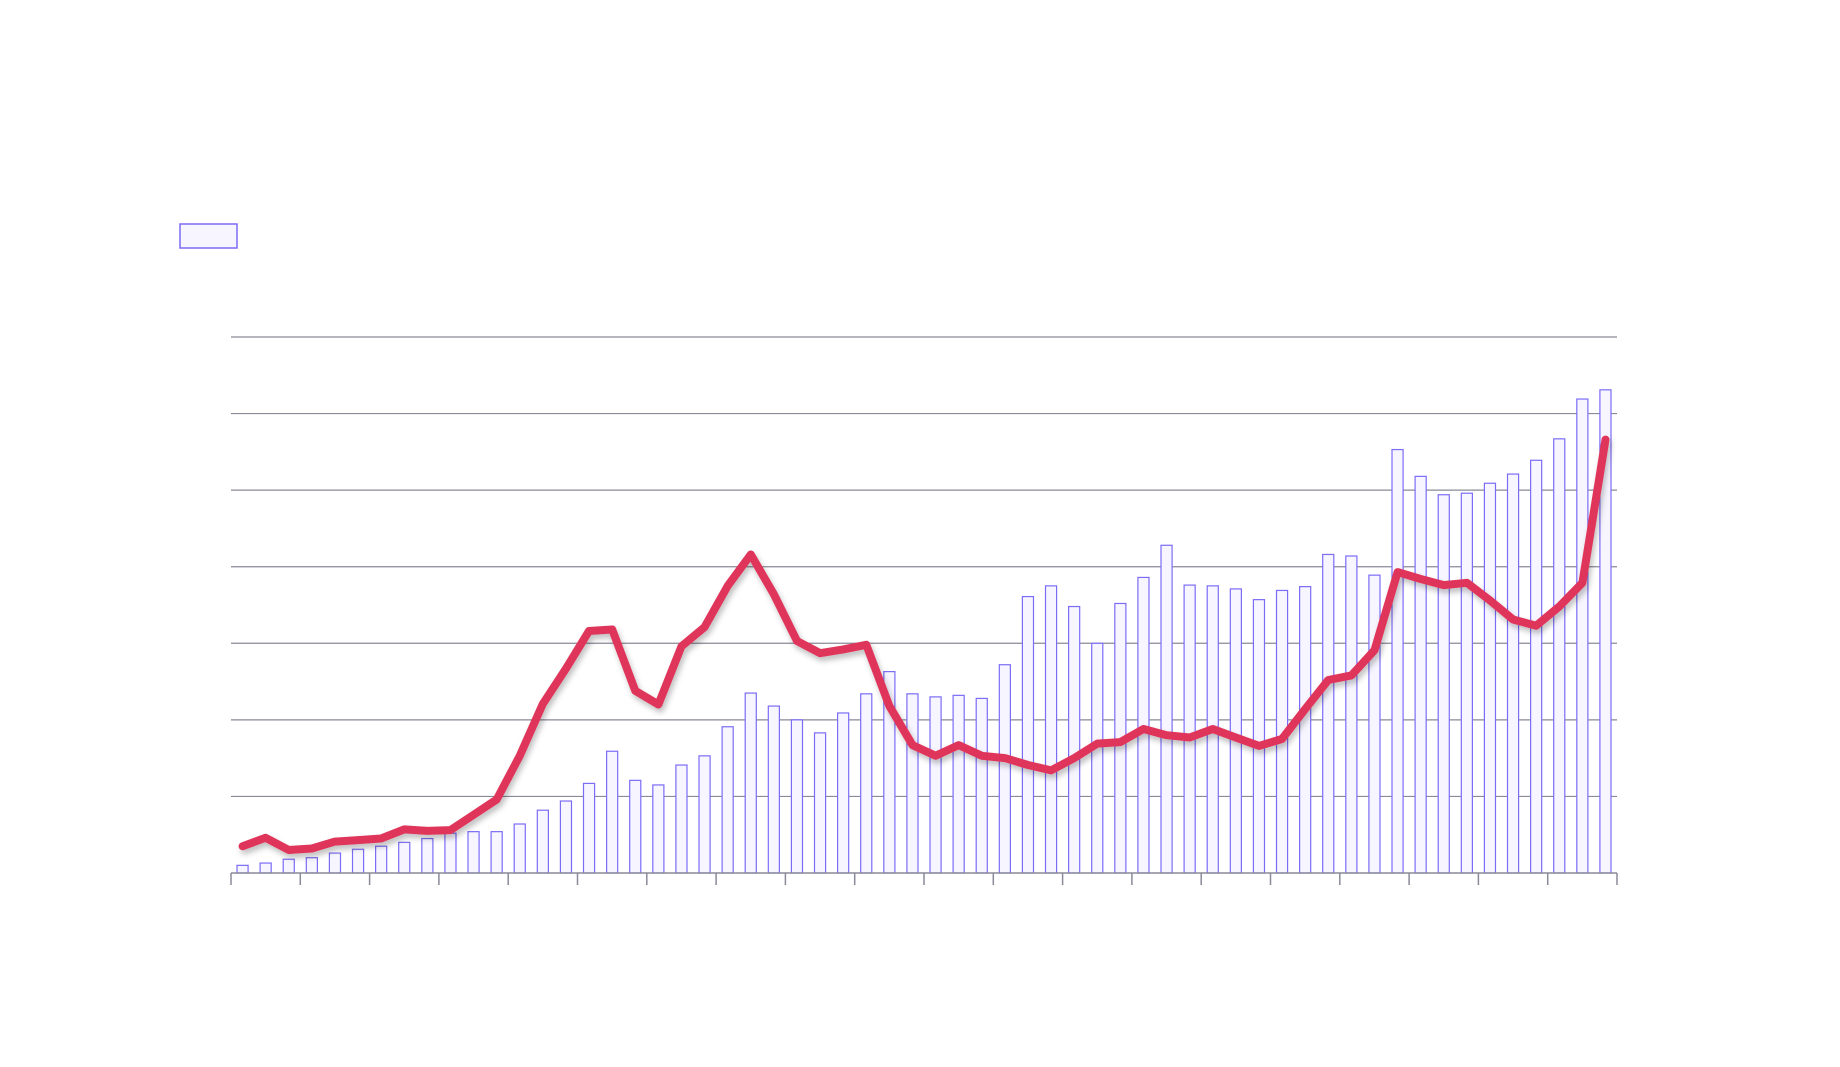 The width and height of the screenshot is (1840, 1067). Describe the element at coordinates (208, 236) in the screenshot. I see `legend-swatch-bar` at that location.